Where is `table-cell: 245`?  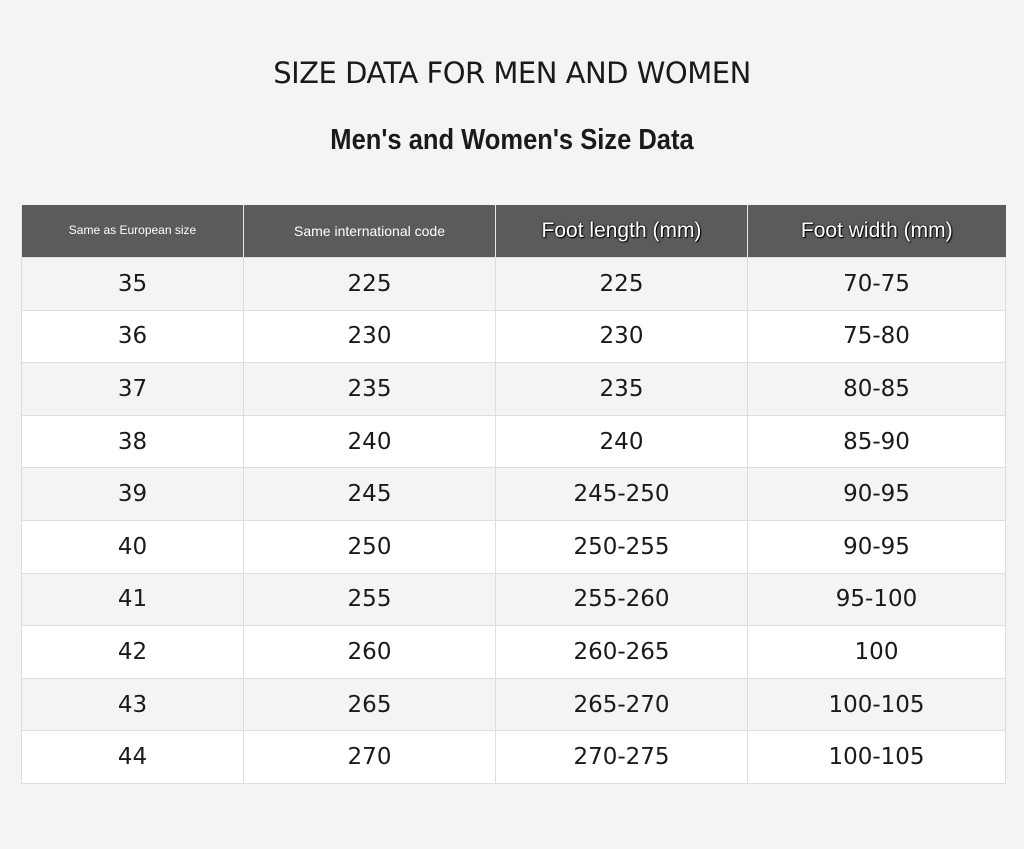
table-cell: 245 is located at coordinates (369, 494).